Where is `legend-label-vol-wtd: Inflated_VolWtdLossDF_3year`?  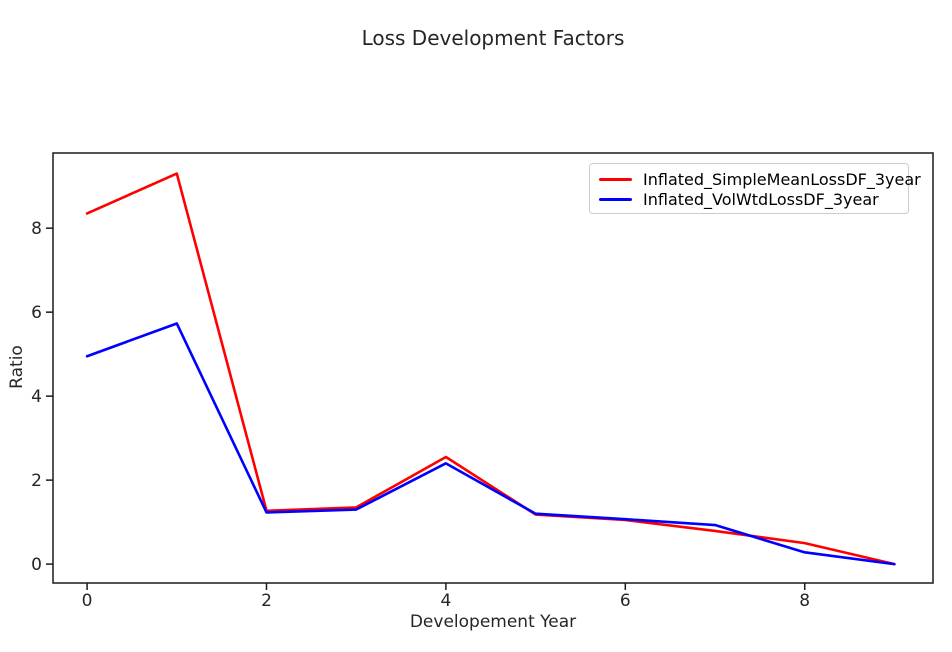 legend-label-vol-wtd: Inflated_VolWtdLossDF_3year is located at coordinates (761, 199).